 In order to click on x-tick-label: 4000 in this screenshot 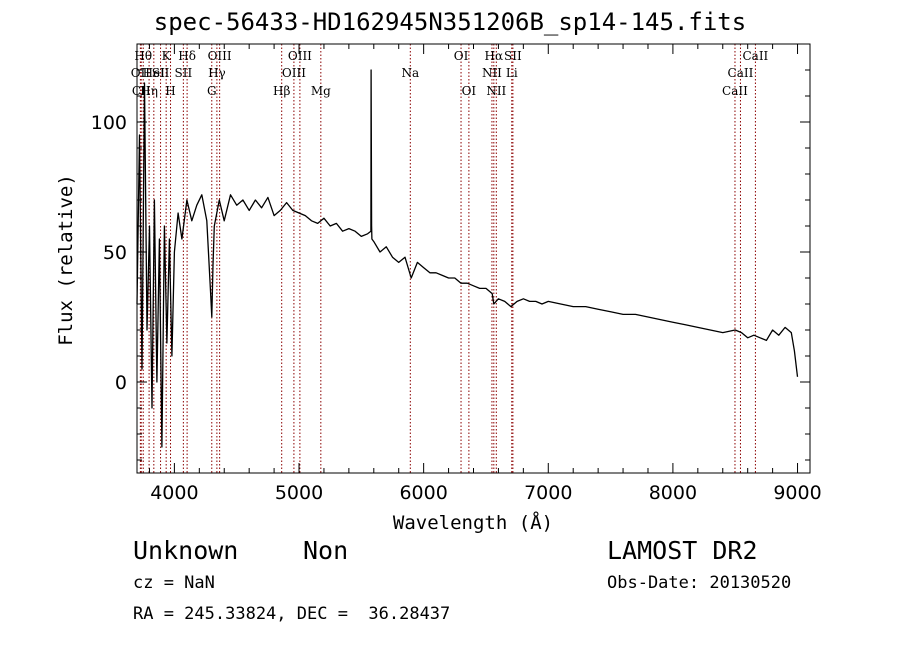, I will do `click(174, 493)`.